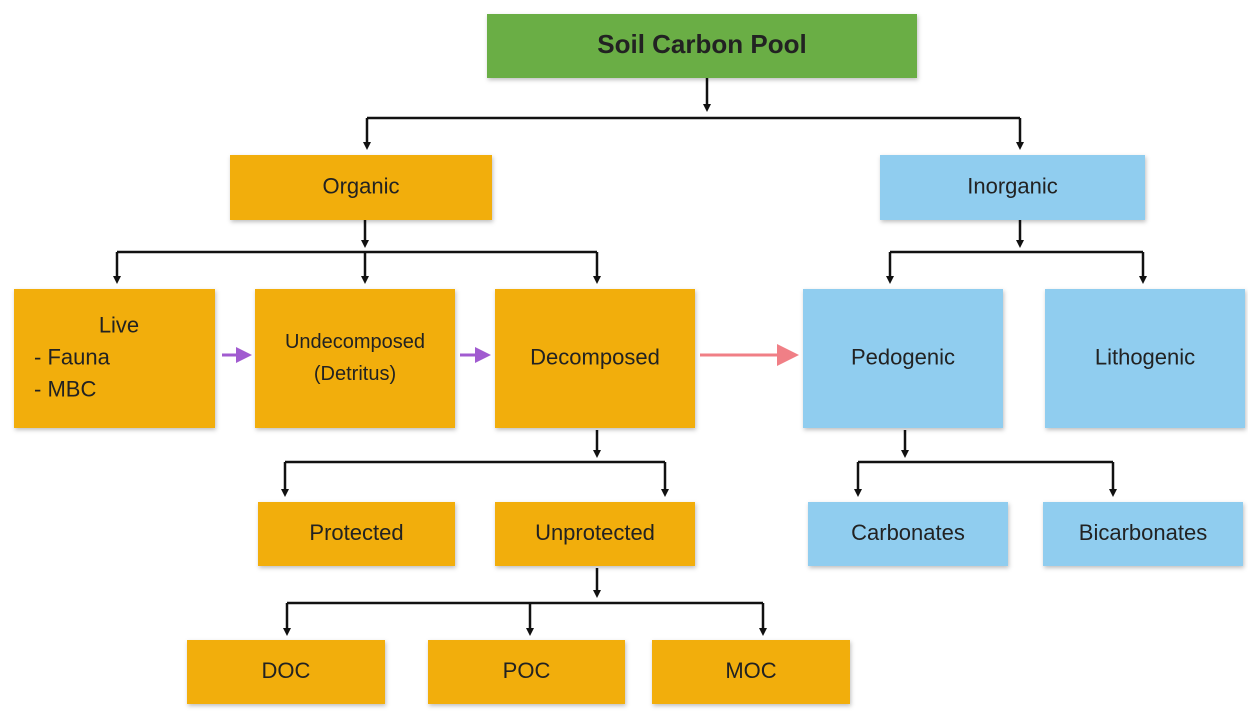 This screenshot has width=1248, height=711. I want to click on node-label: Protected, so click(356, 532).